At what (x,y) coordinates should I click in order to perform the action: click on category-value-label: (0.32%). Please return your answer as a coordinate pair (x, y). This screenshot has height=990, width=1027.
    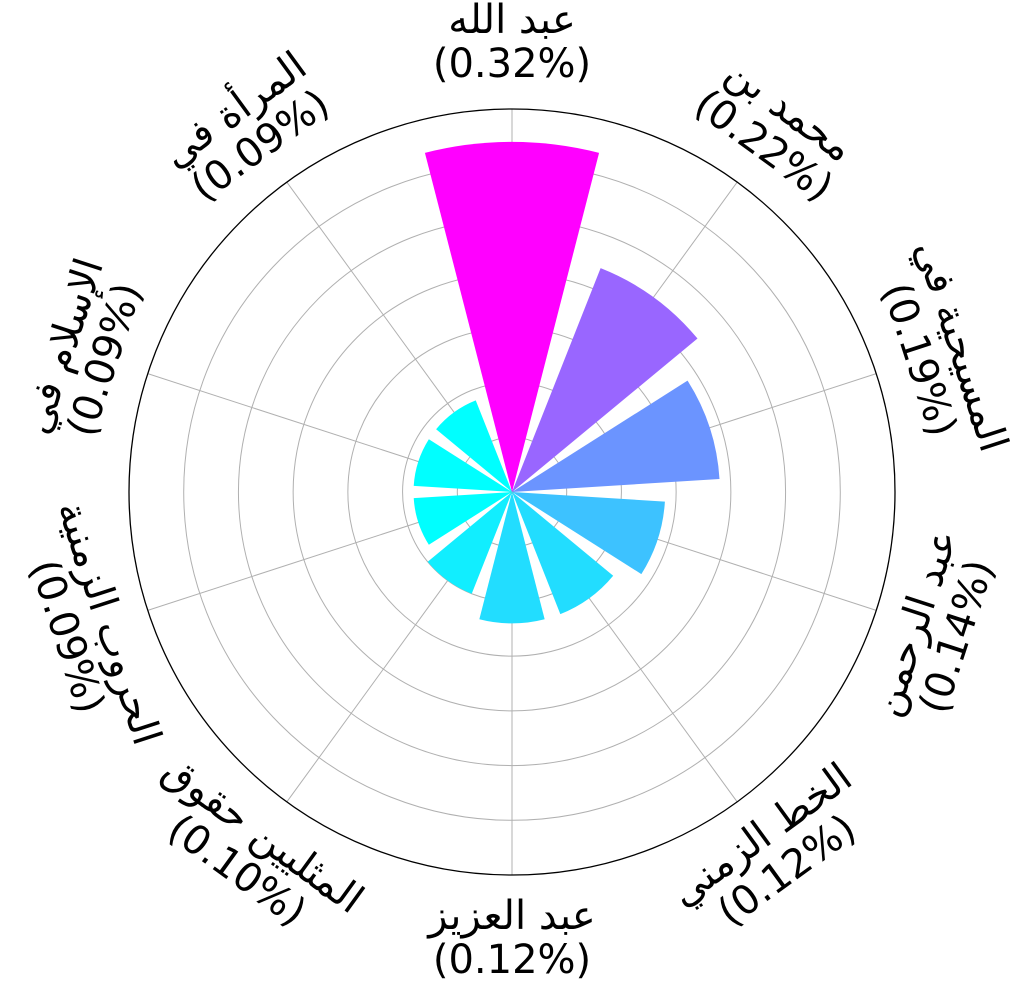
    Looking at the image, I should click on (512, 64).